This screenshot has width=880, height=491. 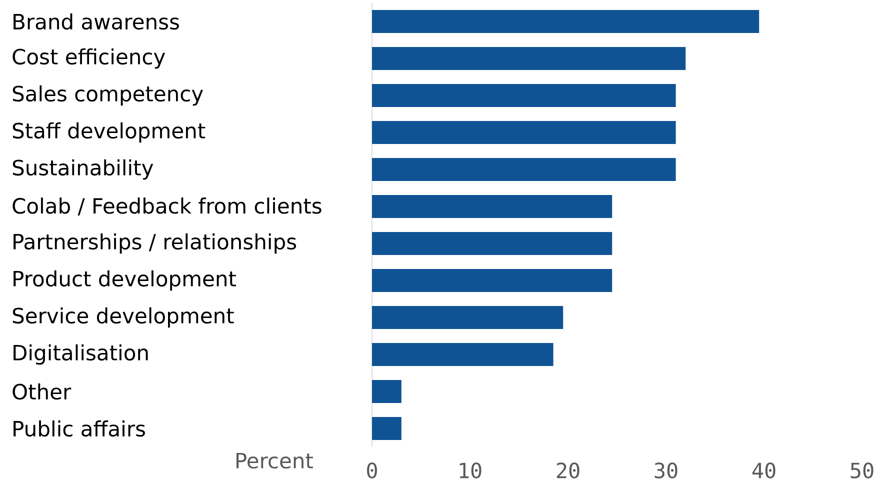 What do you see at coordinates (372, 470) in the screenshot?
I see `x-tick-label: 0` at bounding box center [372, 470].